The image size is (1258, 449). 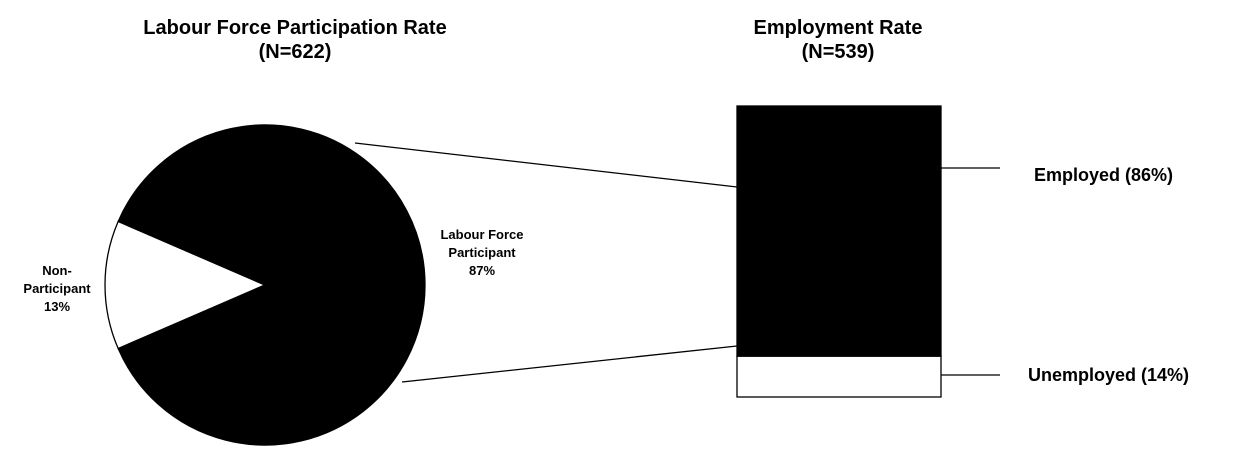 What do you see at coordinates (838, 52) in the screenshot?
I see `bar-subtitle: (N=539)` at bounding box center [838, 52].